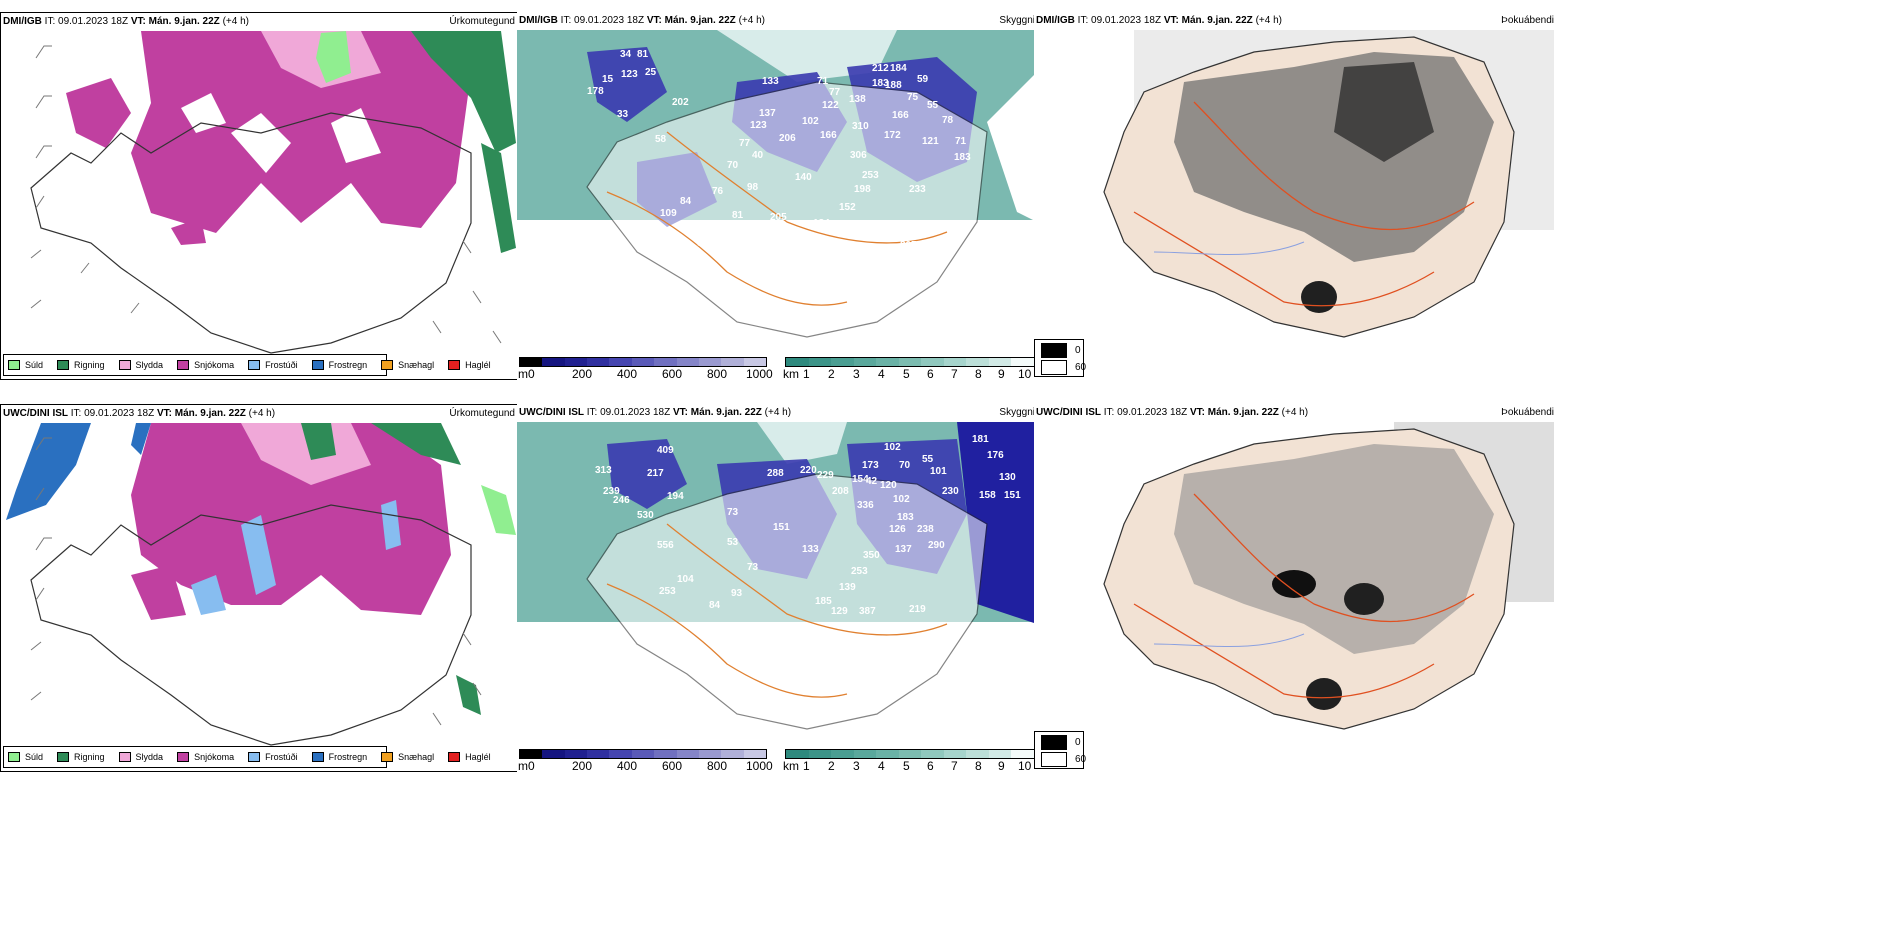 The width and height of the screenshot is (1900, 950). Describe the element at coordinates (306, 454) in the screenshot. I see `sleet-areas` at that location.